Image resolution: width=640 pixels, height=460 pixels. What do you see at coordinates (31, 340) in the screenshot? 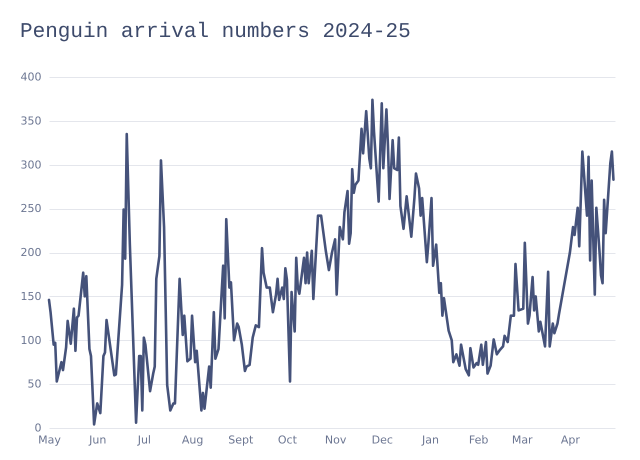
I see `y-tick-label: 100` at bounding box center [31, 340].